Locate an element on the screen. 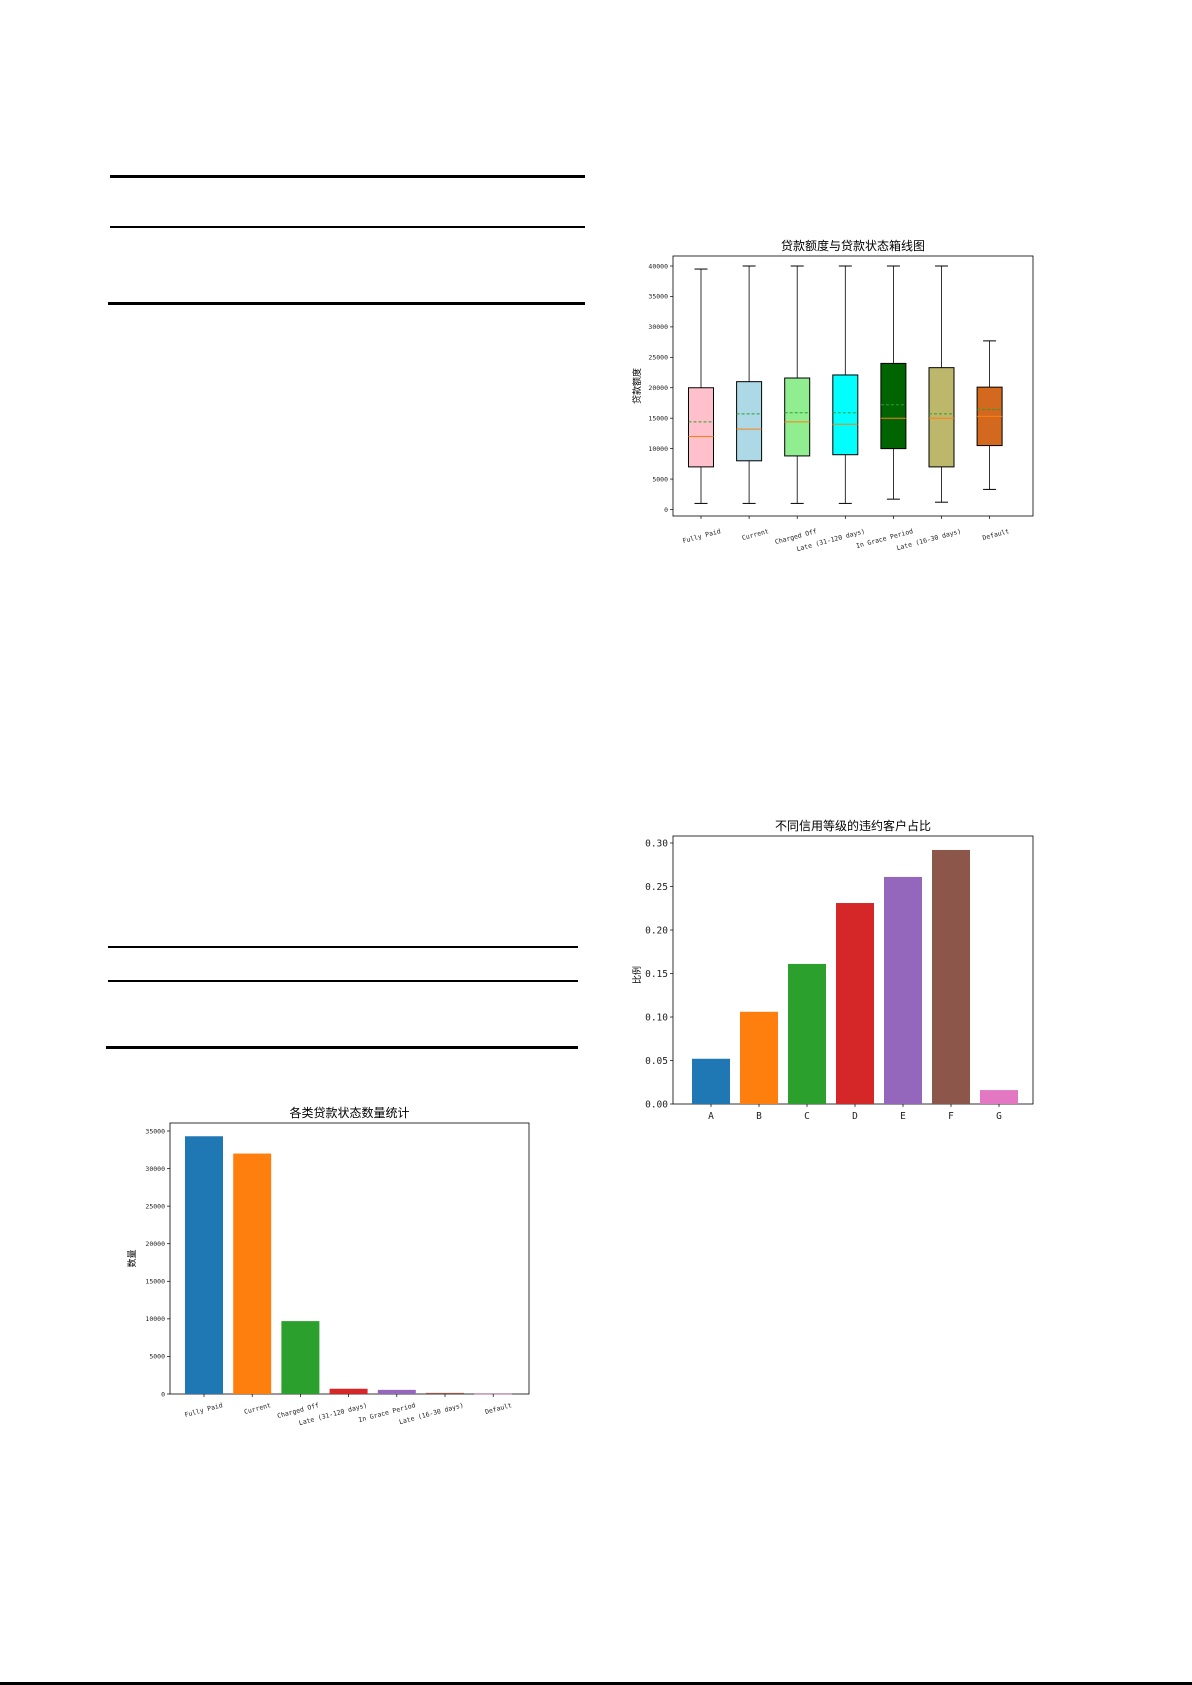 Image resolution: width=1192 pixels, height=1685 pixels. chart-title: 不同信用等级的违约客户占比 is located at coordinates (853, 825).